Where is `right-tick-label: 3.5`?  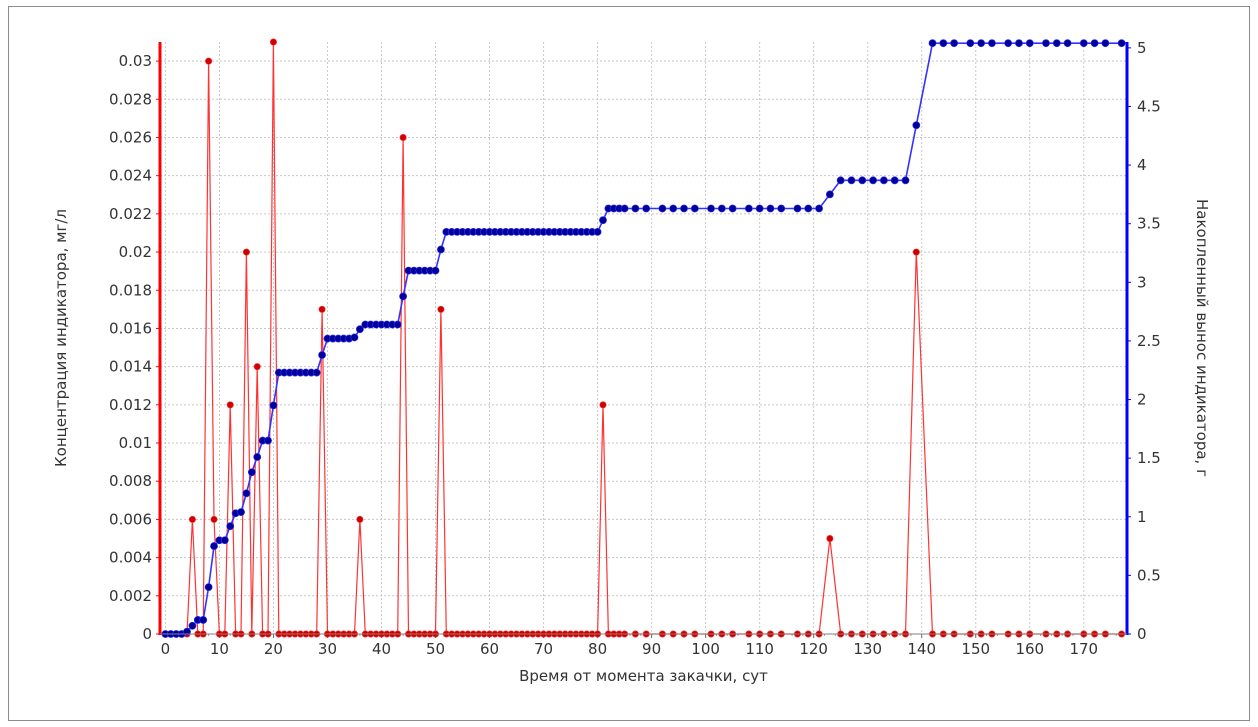
right-tick-label: 3.5 is located at coordinates (1149, 224).